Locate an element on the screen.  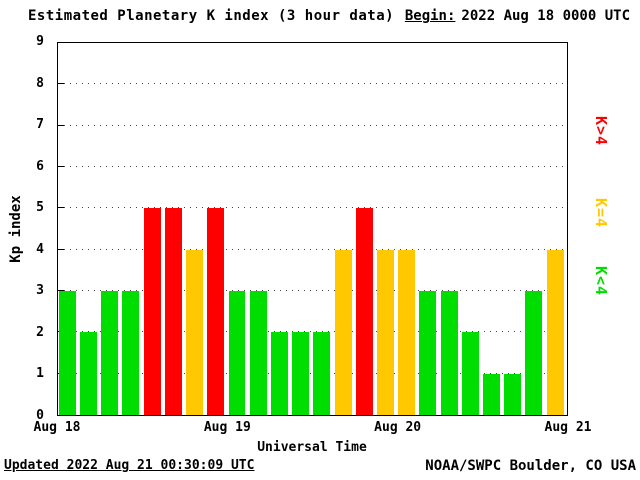
y-tick-label: 7 is located at coordinates (40, 125).